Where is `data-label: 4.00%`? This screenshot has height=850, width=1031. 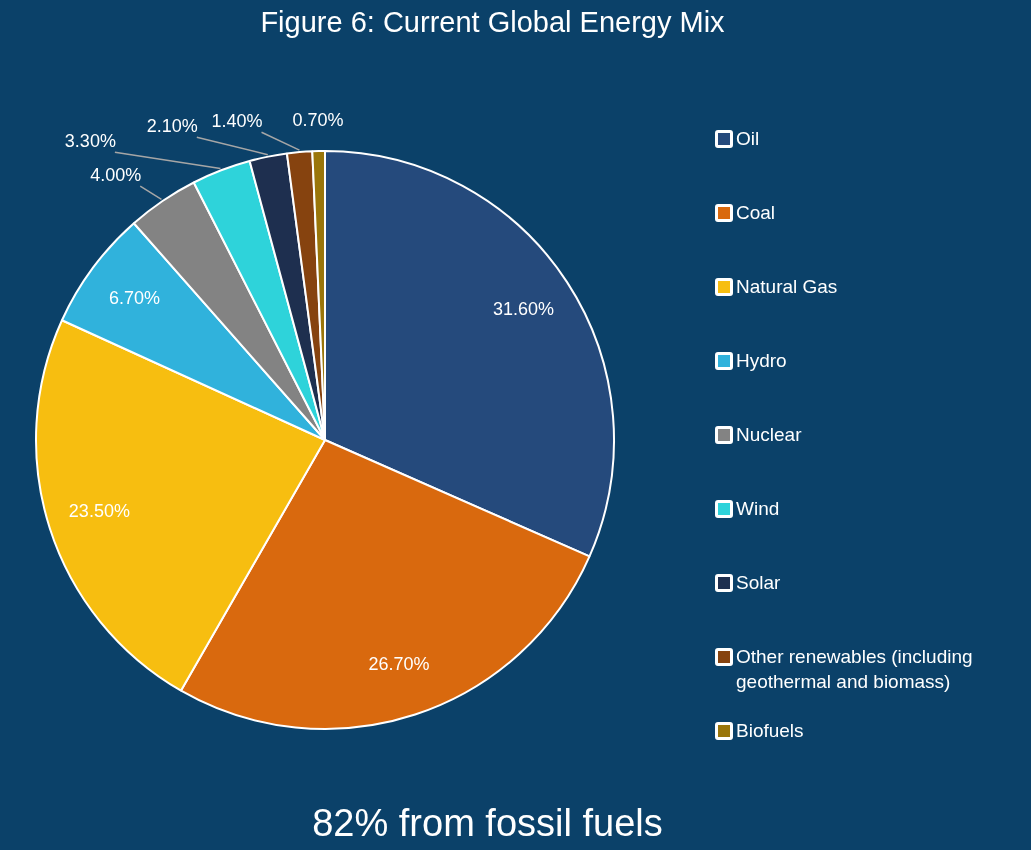 data-label: 4.00% is located at coordinates (116, 175).